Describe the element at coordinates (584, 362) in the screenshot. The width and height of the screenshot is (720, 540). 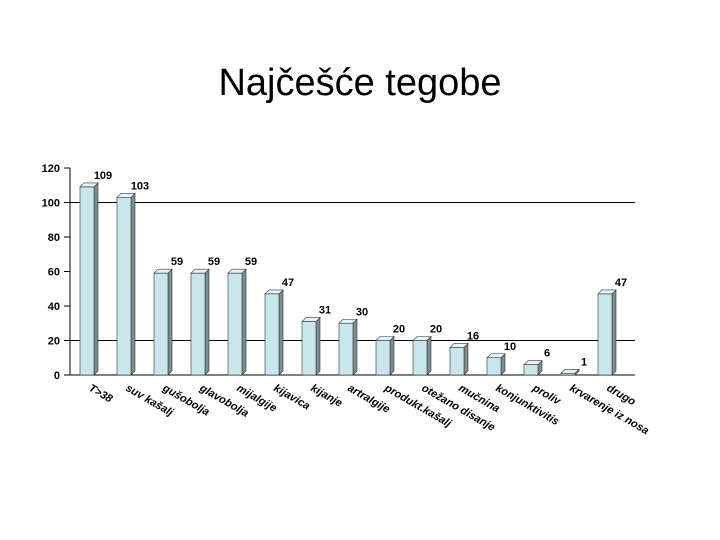
I see `data-label: 1` at that location.